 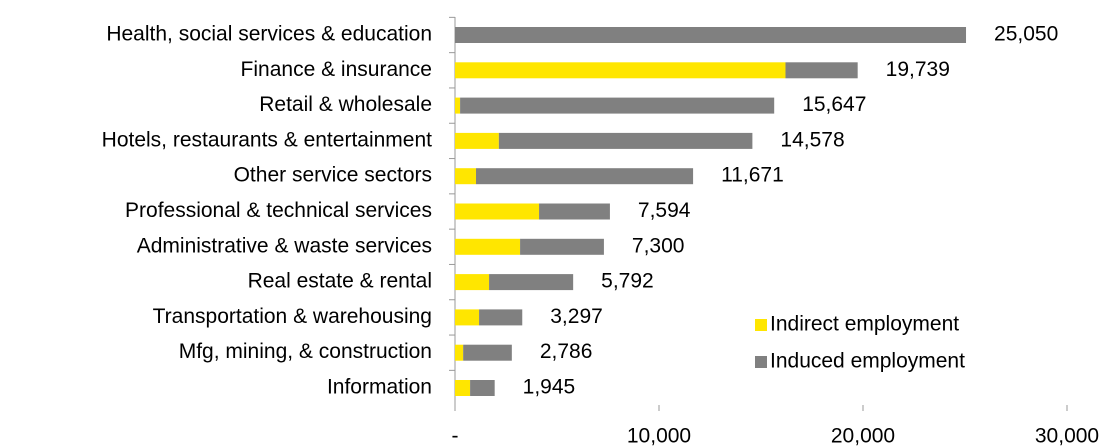 I want to click on y-tick-label: Hotels, restaurants & entertainment, so click(x=267, y=139).